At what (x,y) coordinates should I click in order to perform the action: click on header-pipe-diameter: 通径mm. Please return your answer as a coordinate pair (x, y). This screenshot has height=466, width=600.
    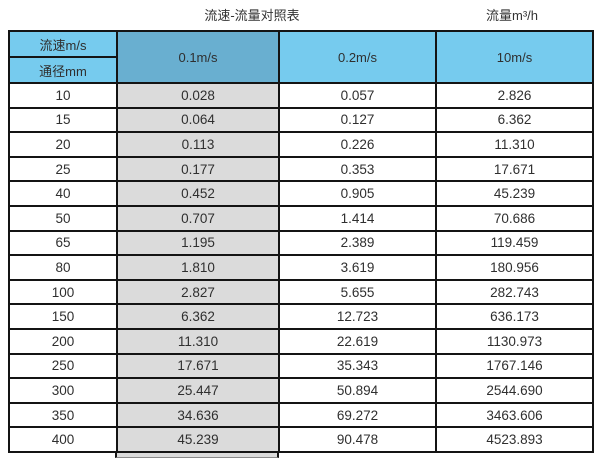
    Looking at the image, I should click on (63, 70).